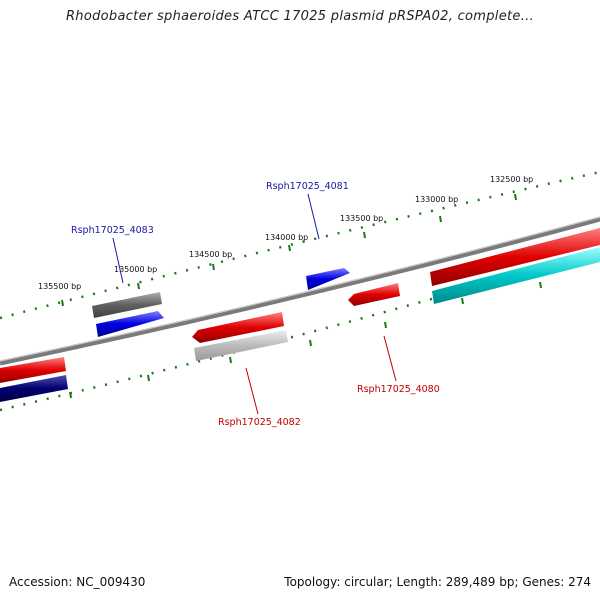 Image resolution: width=600 pixels, height=600 pixels. Describe the element at coordinates (307, 186) in the screenshot. I see `gene-label: Rsph17025_4081` at that location.